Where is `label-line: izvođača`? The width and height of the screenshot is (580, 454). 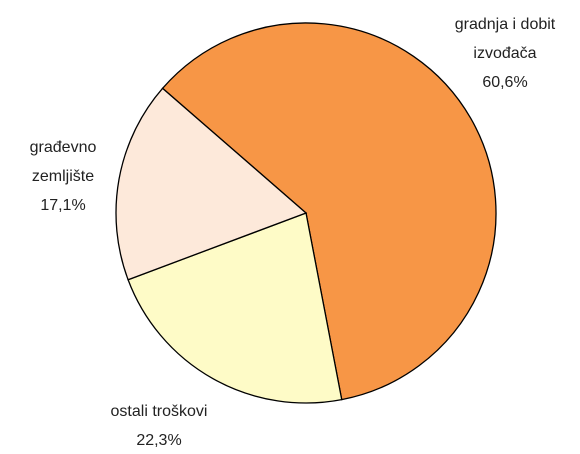 label-line: izvođača is located at coordinates (504, 53).